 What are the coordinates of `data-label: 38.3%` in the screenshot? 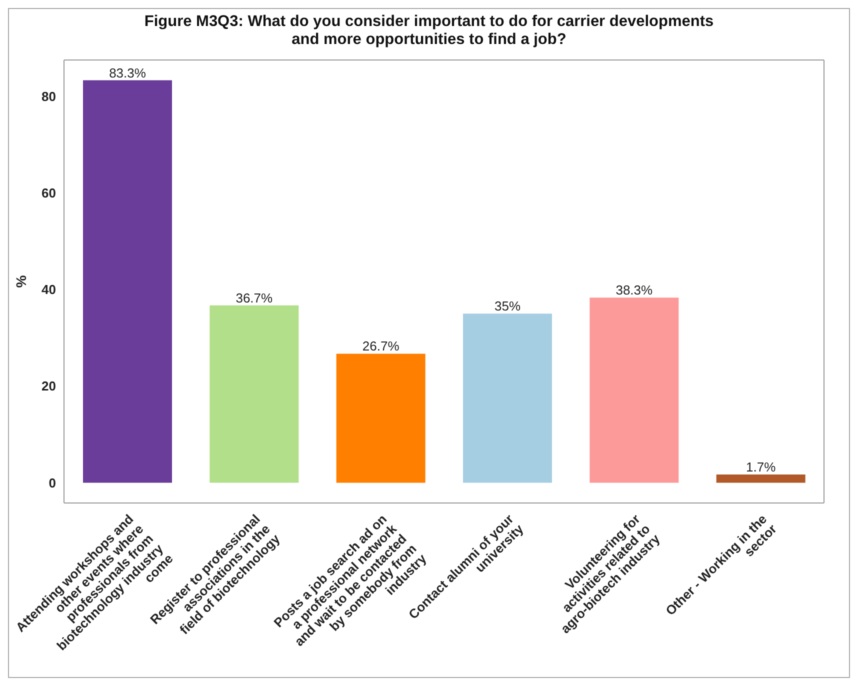 It's located at (635, 290).